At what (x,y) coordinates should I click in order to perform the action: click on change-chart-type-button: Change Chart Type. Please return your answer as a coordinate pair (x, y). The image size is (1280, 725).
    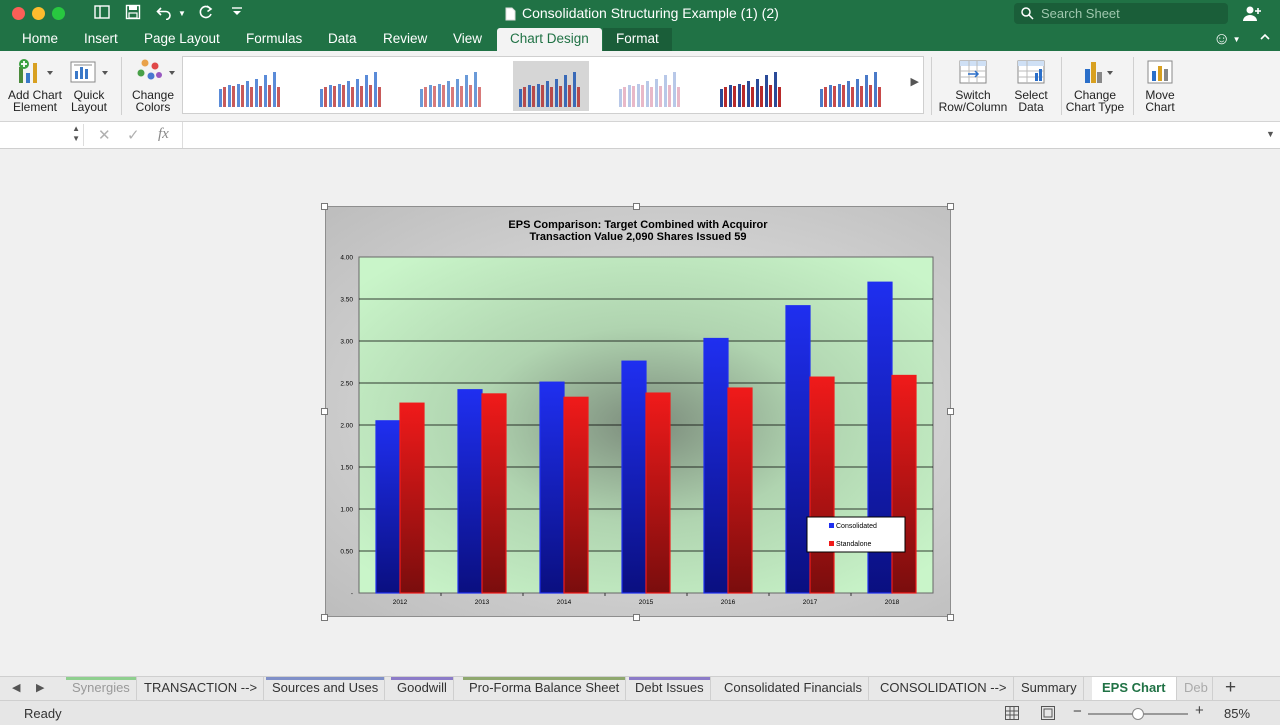
    Looking at the image, I should click on (1095, 84).